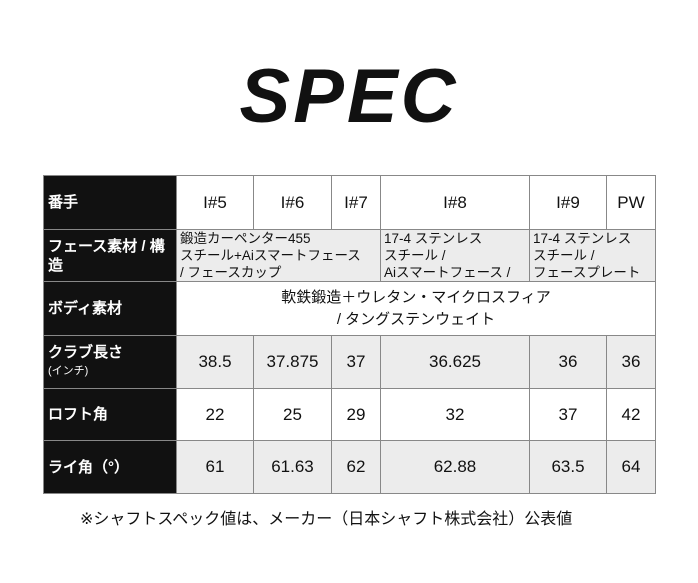 The image size is (698, 583). What do you see at coordinates (110, 202) in the screenshot?
I see `row-label: 番手` at bounding box center [110, 202].